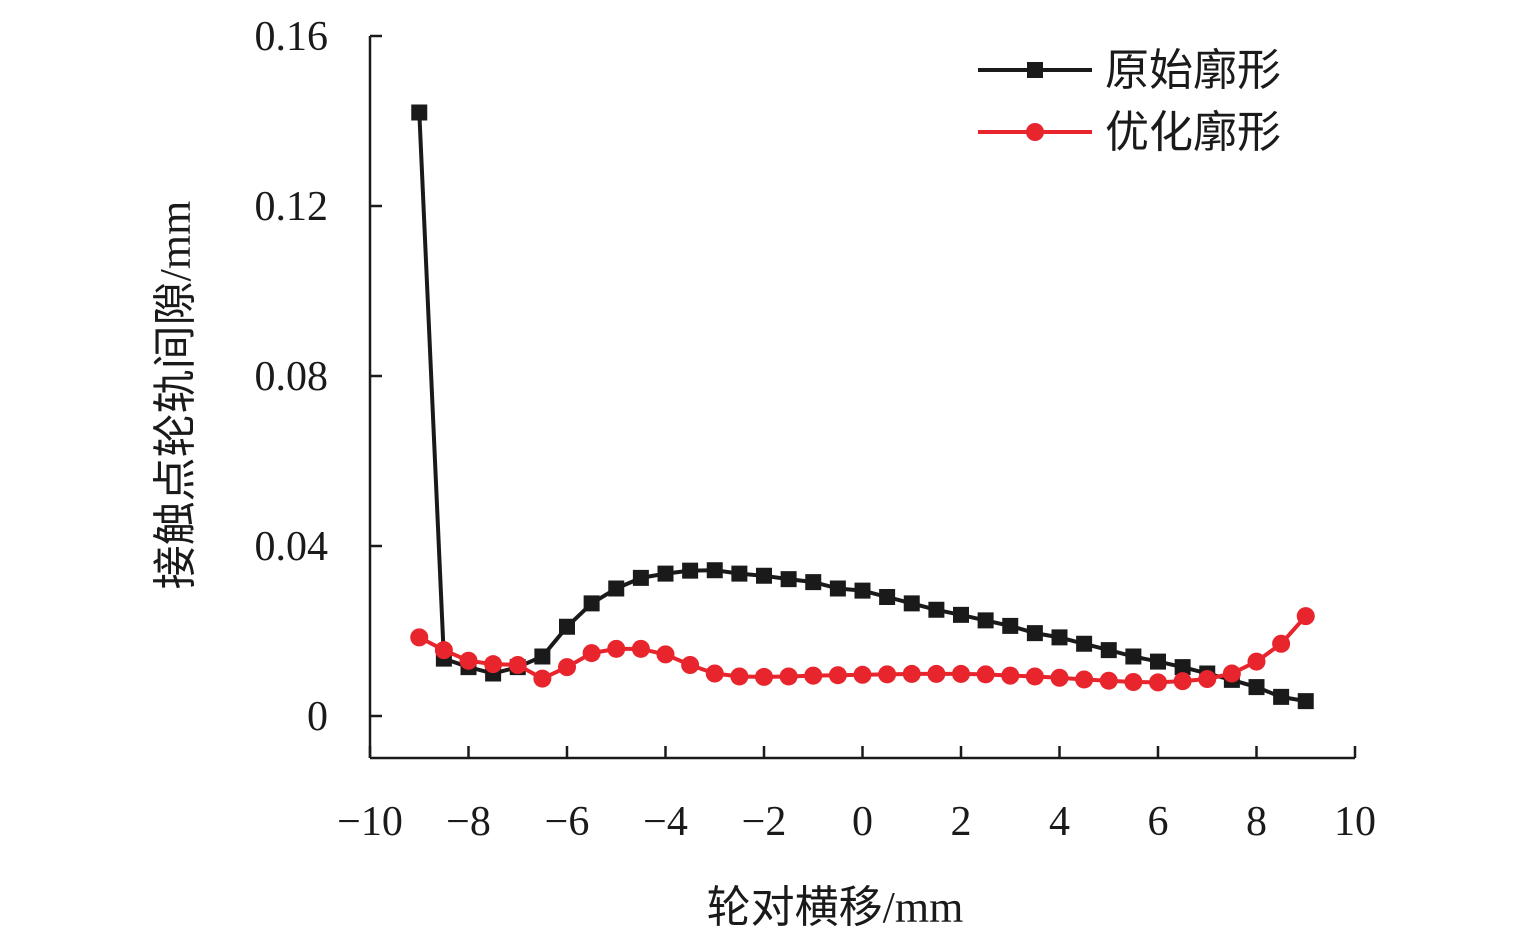 The width and height of the screenshot is (1535, 952). I want to click on y-tick-label: 0.16, so click(292, 37).